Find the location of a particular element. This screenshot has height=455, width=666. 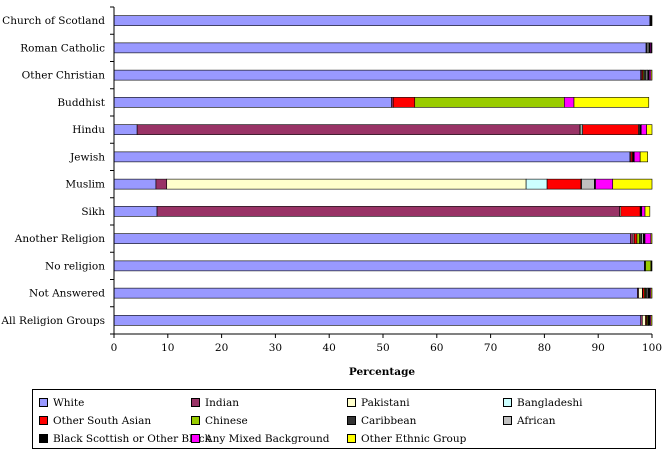

legend-item-white: White is located at coordinates (61, 402).